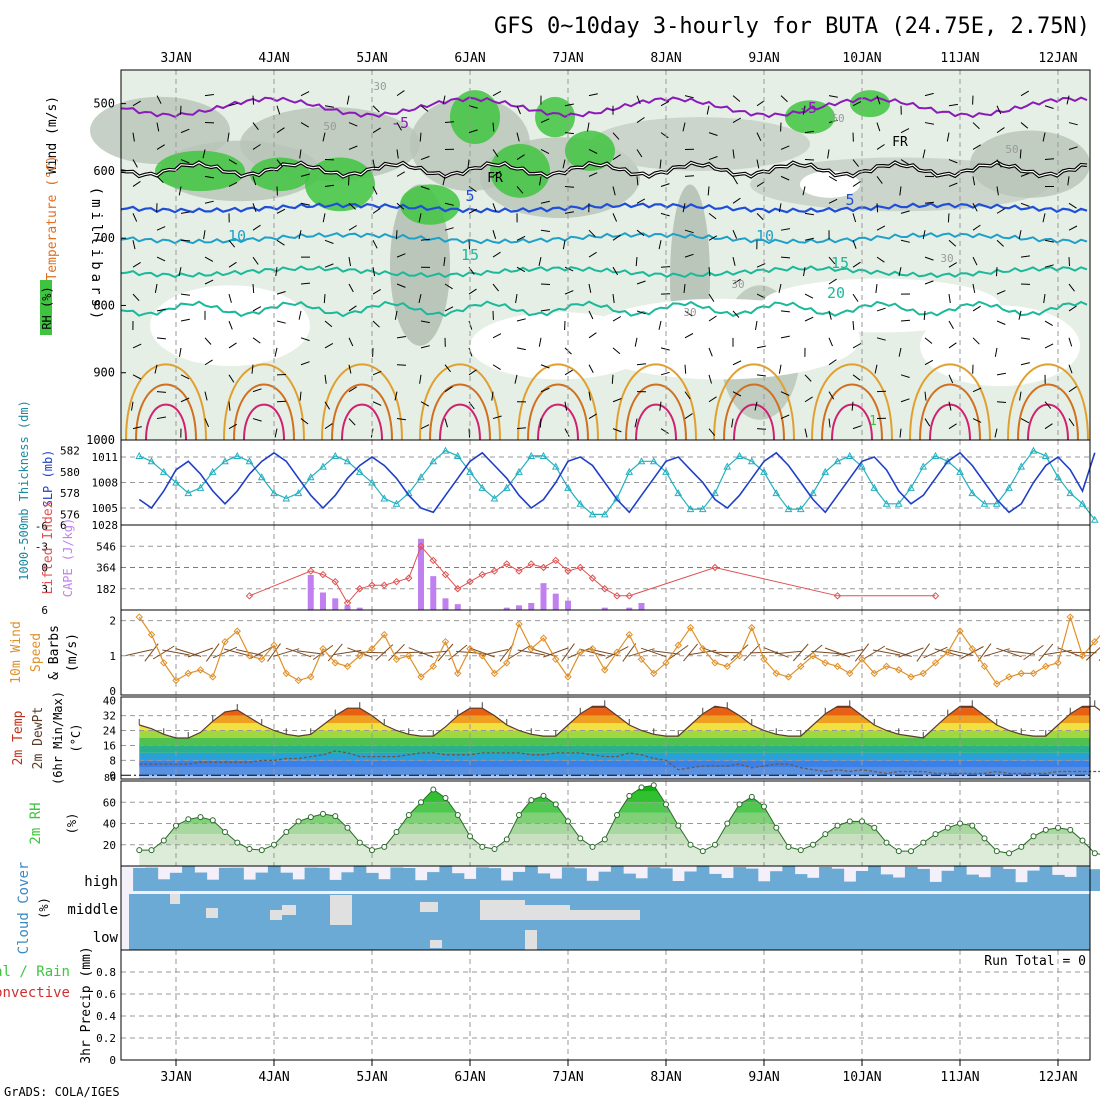 The height and width of the screenshot is (1100, 1100). Describe the element at coordinates (289, 910) in the screenshot. I see `cloud-clearing` at that location.